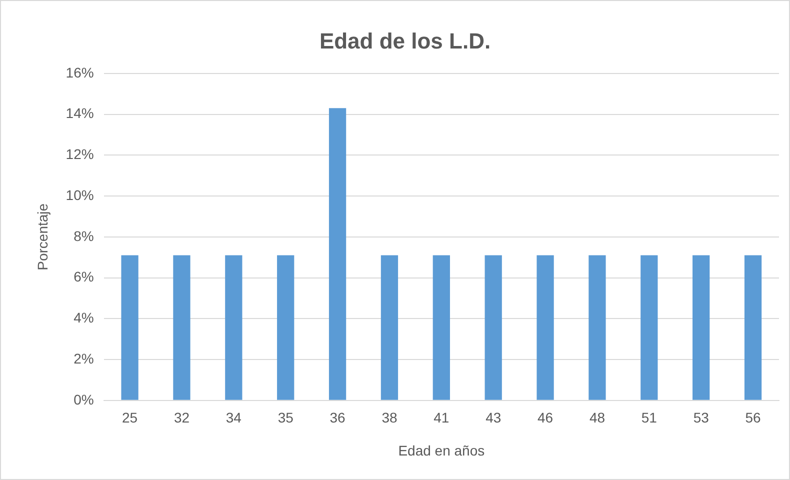 Image resolution: width=790 pixels, height=480 pixels. Describe the element at coordinates (545, 418) in the screenshot. I see `x-tick-label: 46` at that location.